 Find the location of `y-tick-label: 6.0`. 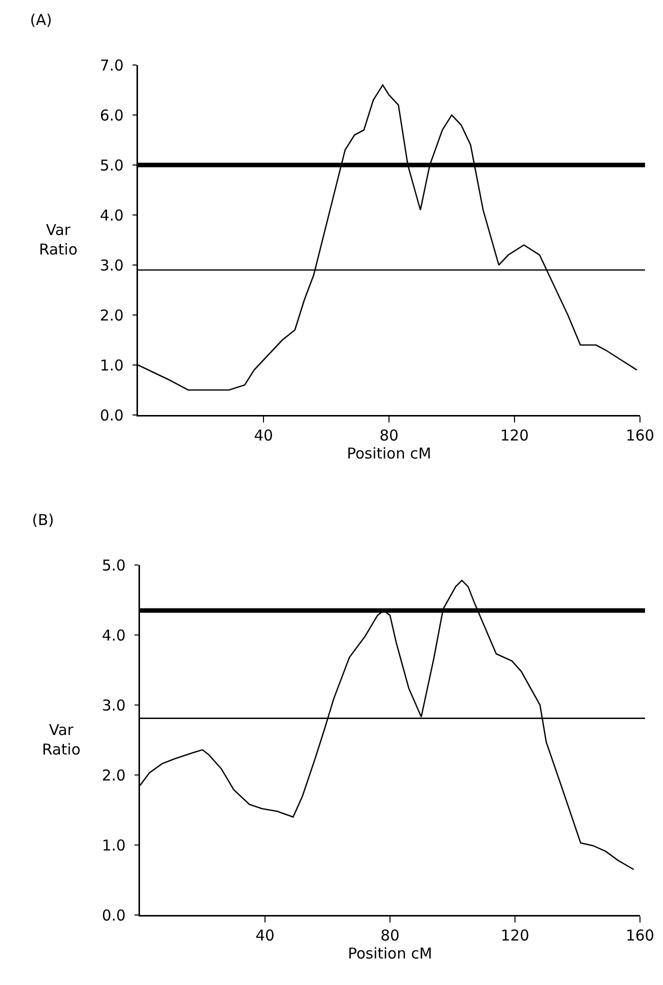

y-tick-label: 6.0 is located at coordinates (112, 115).